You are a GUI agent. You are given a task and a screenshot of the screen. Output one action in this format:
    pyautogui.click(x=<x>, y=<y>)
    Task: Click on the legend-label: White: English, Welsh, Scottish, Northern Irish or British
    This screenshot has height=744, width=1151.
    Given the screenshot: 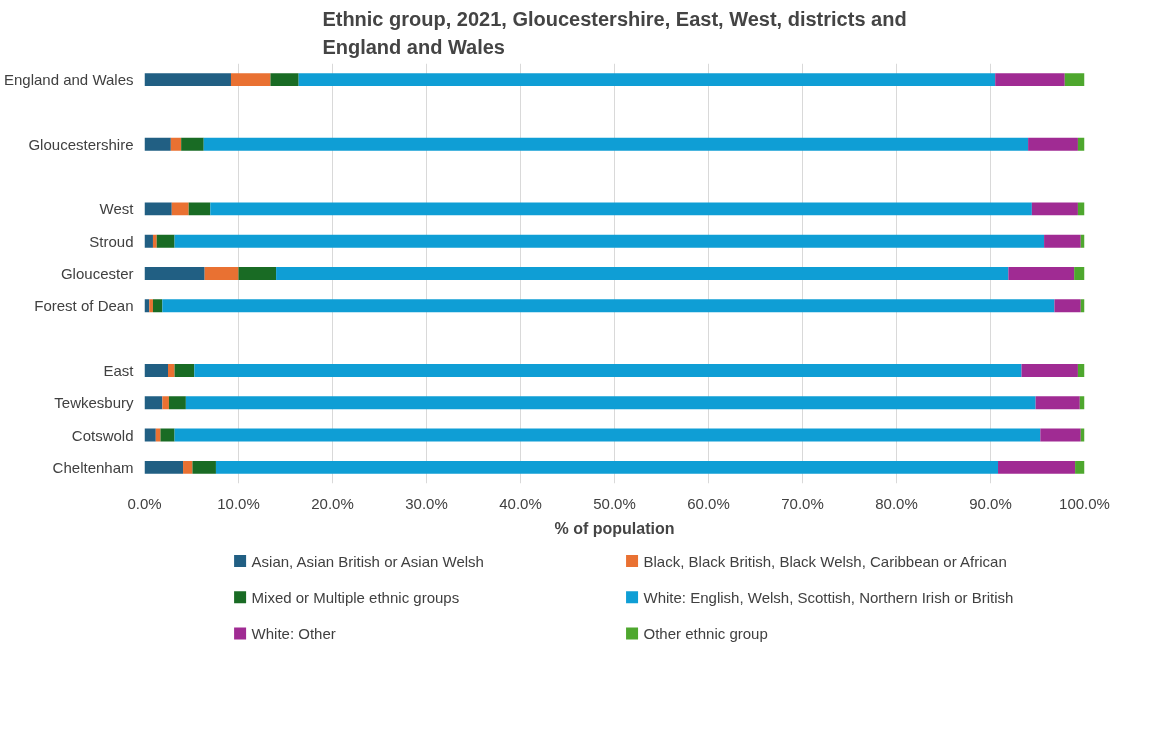 What is the action you would take?
    pyautogui.click(x=828, y=597)
    